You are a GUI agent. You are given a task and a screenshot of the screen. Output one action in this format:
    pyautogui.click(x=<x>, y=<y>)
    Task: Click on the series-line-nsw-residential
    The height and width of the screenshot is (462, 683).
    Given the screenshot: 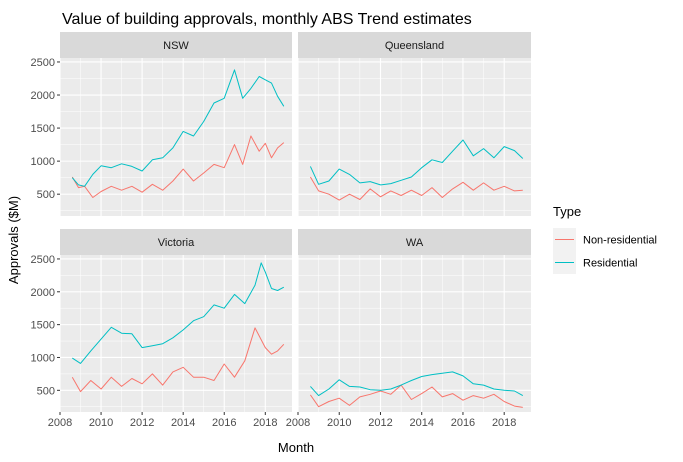 What is the action you would take?
    pyautogui.click(x=178, y=128)
    